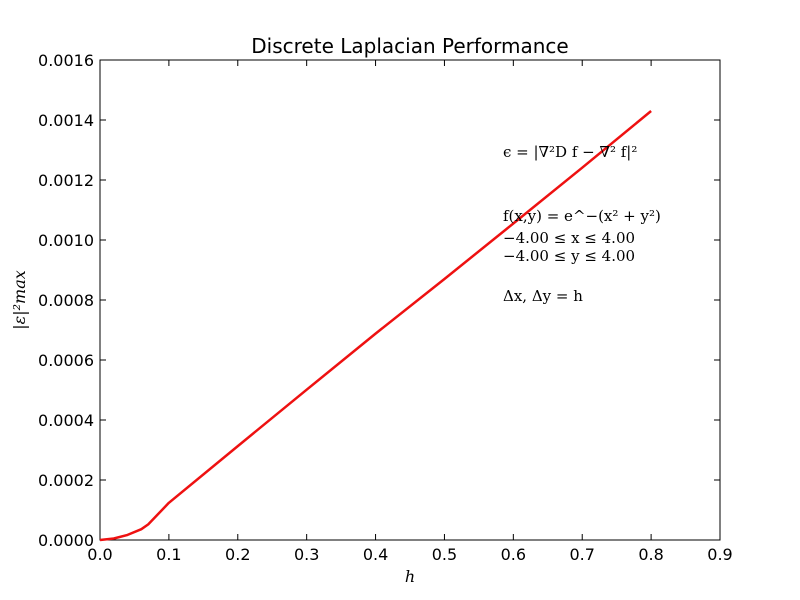  I want to click on x-tick-label: 0.0, so click(99, 554).